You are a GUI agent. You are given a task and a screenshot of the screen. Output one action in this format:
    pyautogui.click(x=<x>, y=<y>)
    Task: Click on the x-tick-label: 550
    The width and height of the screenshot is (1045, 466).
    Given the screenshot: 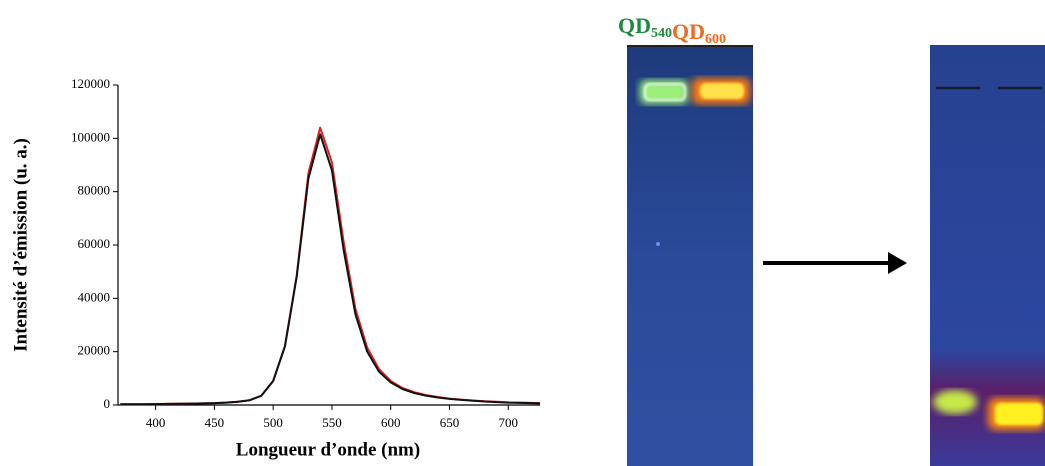 What is the action you would take?
    pyautogui.click(x=332, y=422)
    